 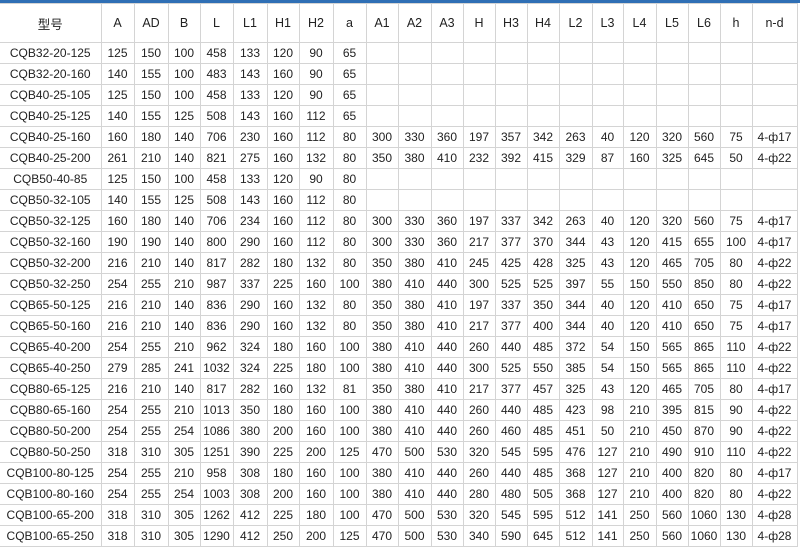 I want to click on column-header: 型号, so click(x=51, y=23).